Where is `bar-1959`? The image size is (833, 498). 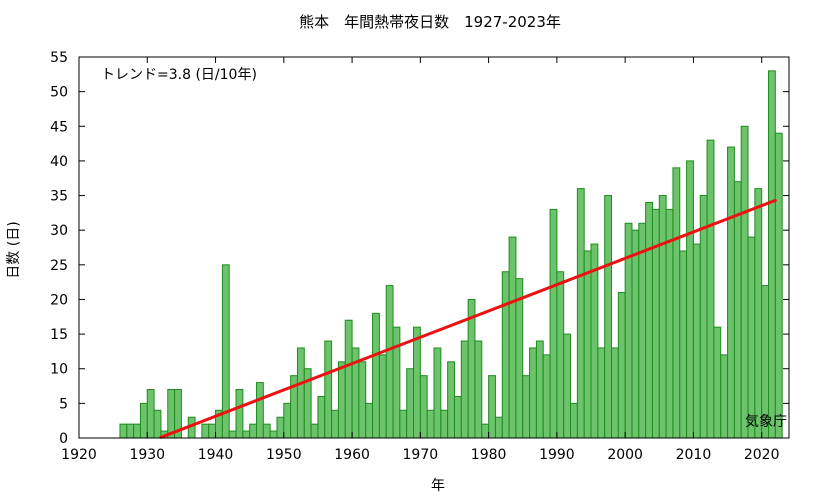
bar-1959 is located at coordinates (341, 400).